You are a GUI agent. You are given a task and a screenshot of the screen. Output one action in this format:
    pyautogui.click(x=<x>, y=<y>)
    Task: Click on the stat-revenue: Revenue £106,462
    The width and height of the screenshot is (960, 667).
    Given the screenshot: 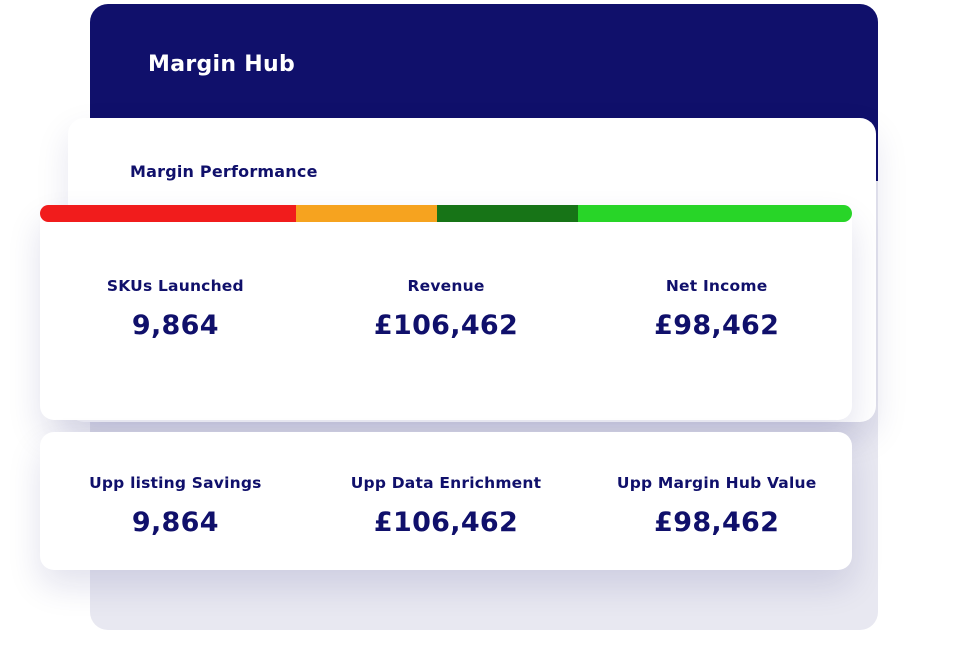 What is the action you would take?
    pyautogui.click(x=446, y=309)
    